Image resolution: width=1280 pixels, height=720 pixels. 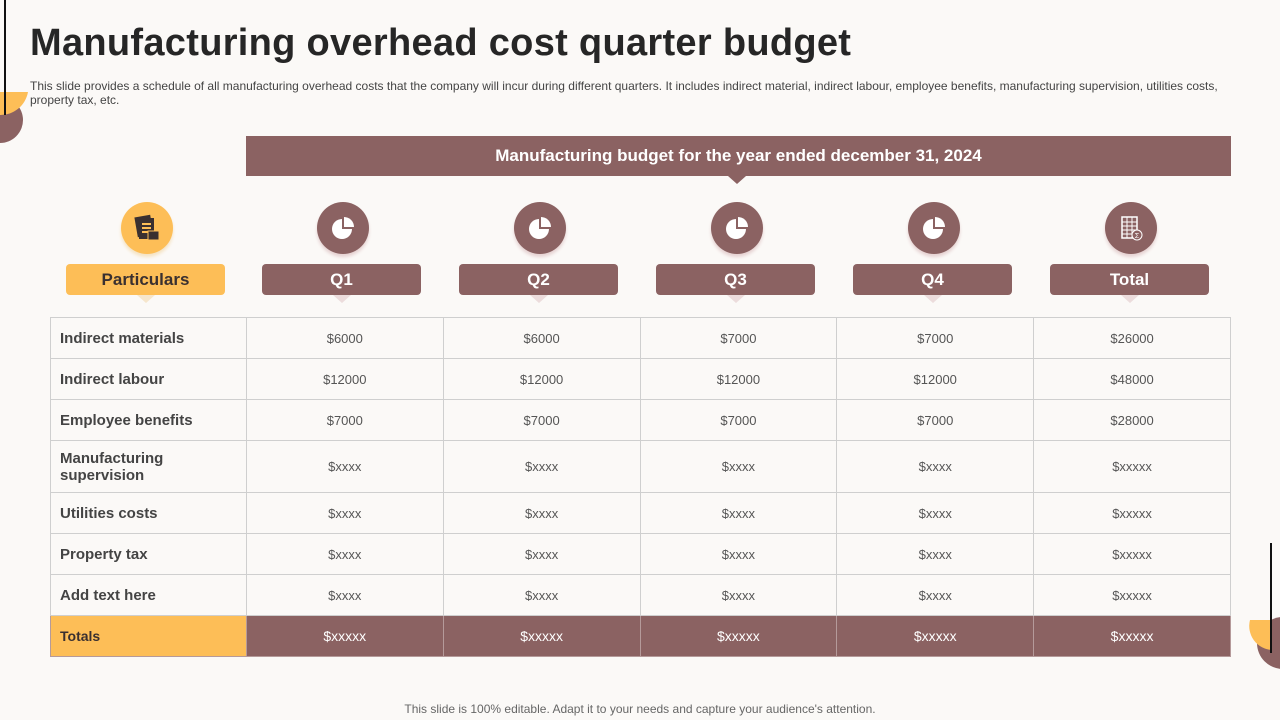 What do you see at coordinates (148, 513) in the screenshot?
I see `row-label: Utilities costs` at bounding box center [148, 513].